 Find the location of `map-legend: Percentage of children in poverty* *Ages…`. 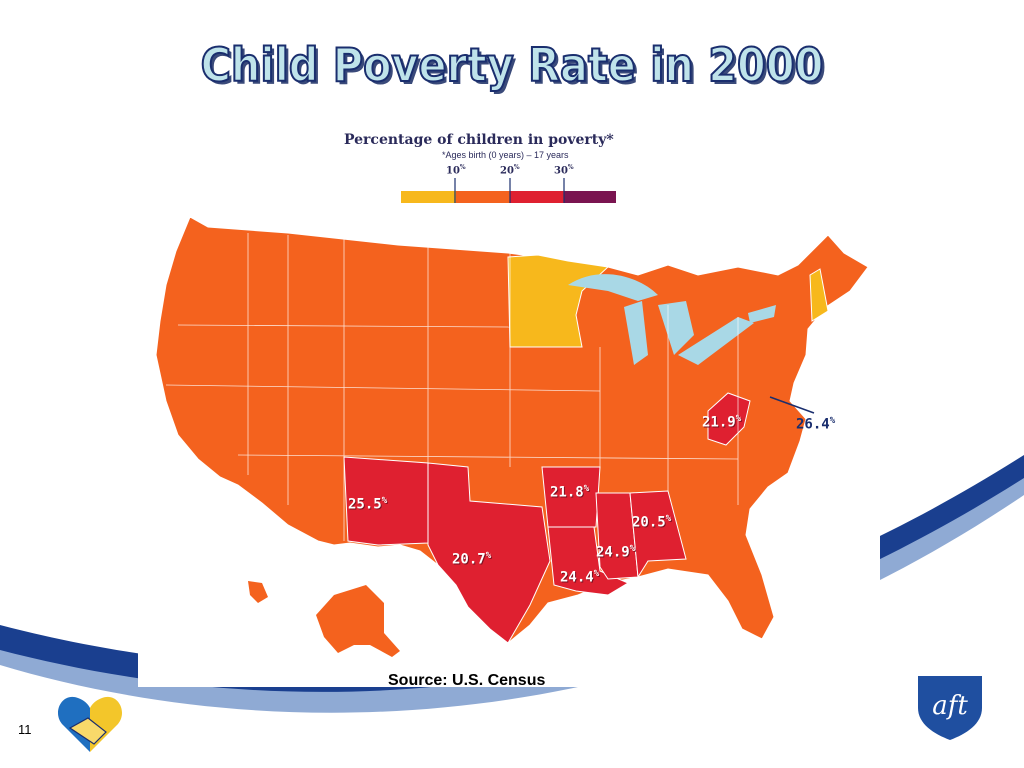

map-legend: Percentage of children in poverty* *Ages… is located at coordinates (510, 167).